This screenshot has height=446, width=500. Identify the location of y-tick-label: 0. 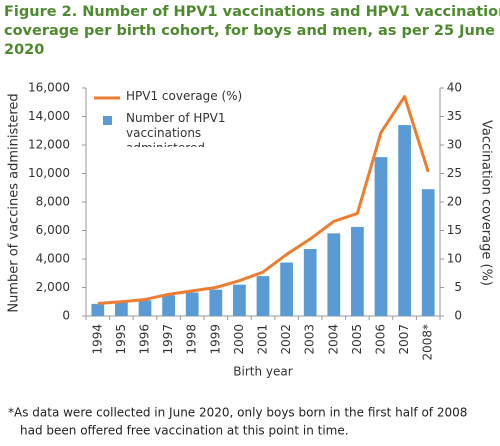
(66, 316).